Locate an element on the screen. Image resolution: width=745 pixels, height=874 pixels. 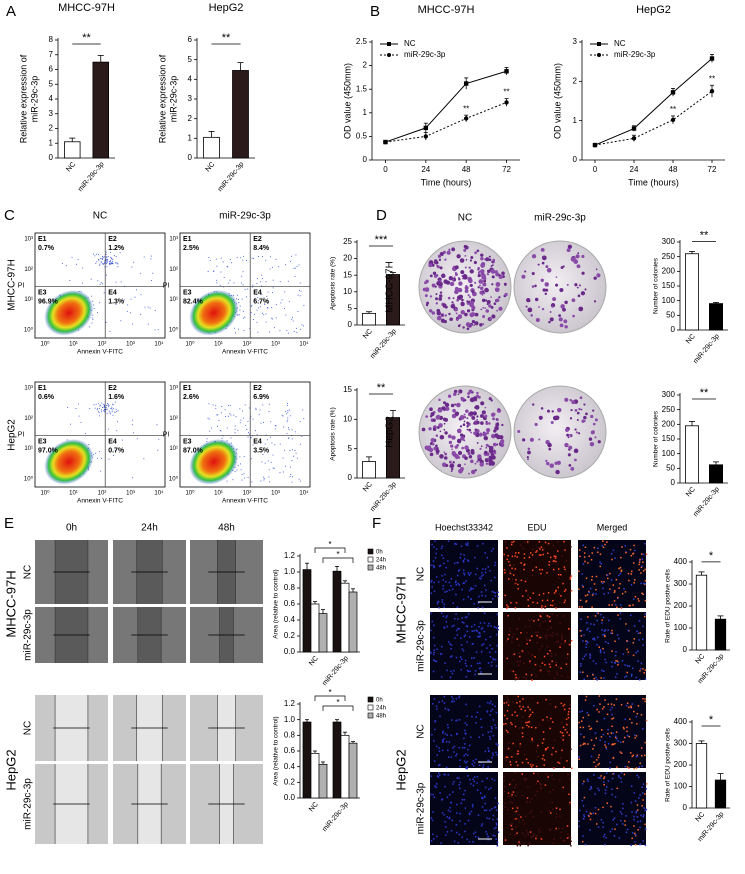
flow-y-tick: 10² is located at coordinates (173, 270).